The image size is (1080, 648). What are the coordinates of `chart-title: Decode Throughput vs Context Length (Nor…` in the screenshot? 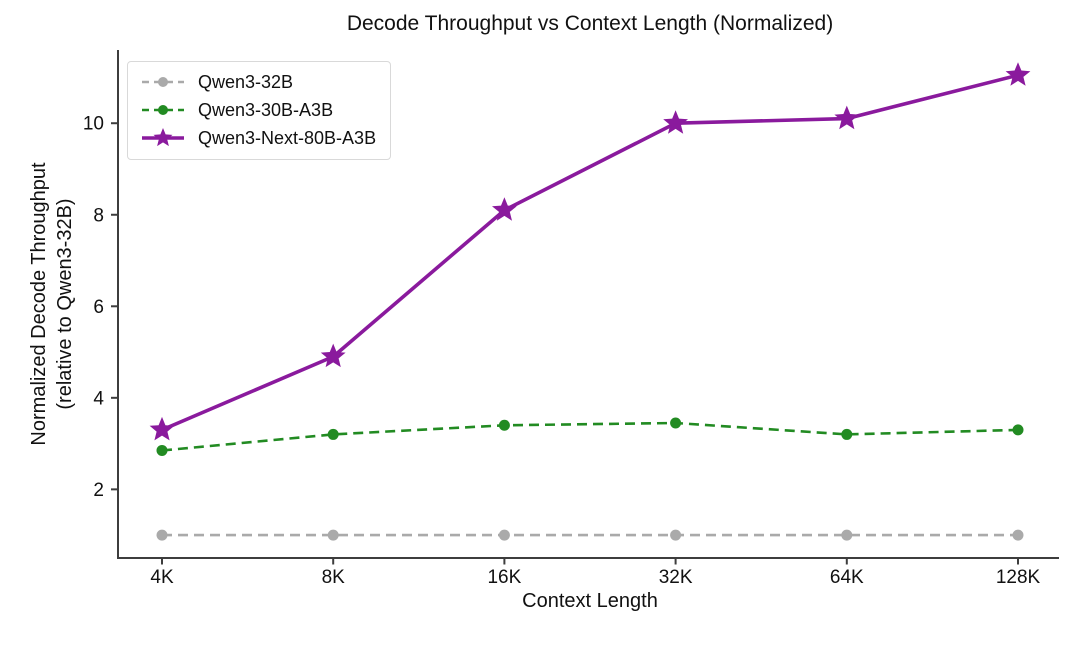 It's located at (590, 23).